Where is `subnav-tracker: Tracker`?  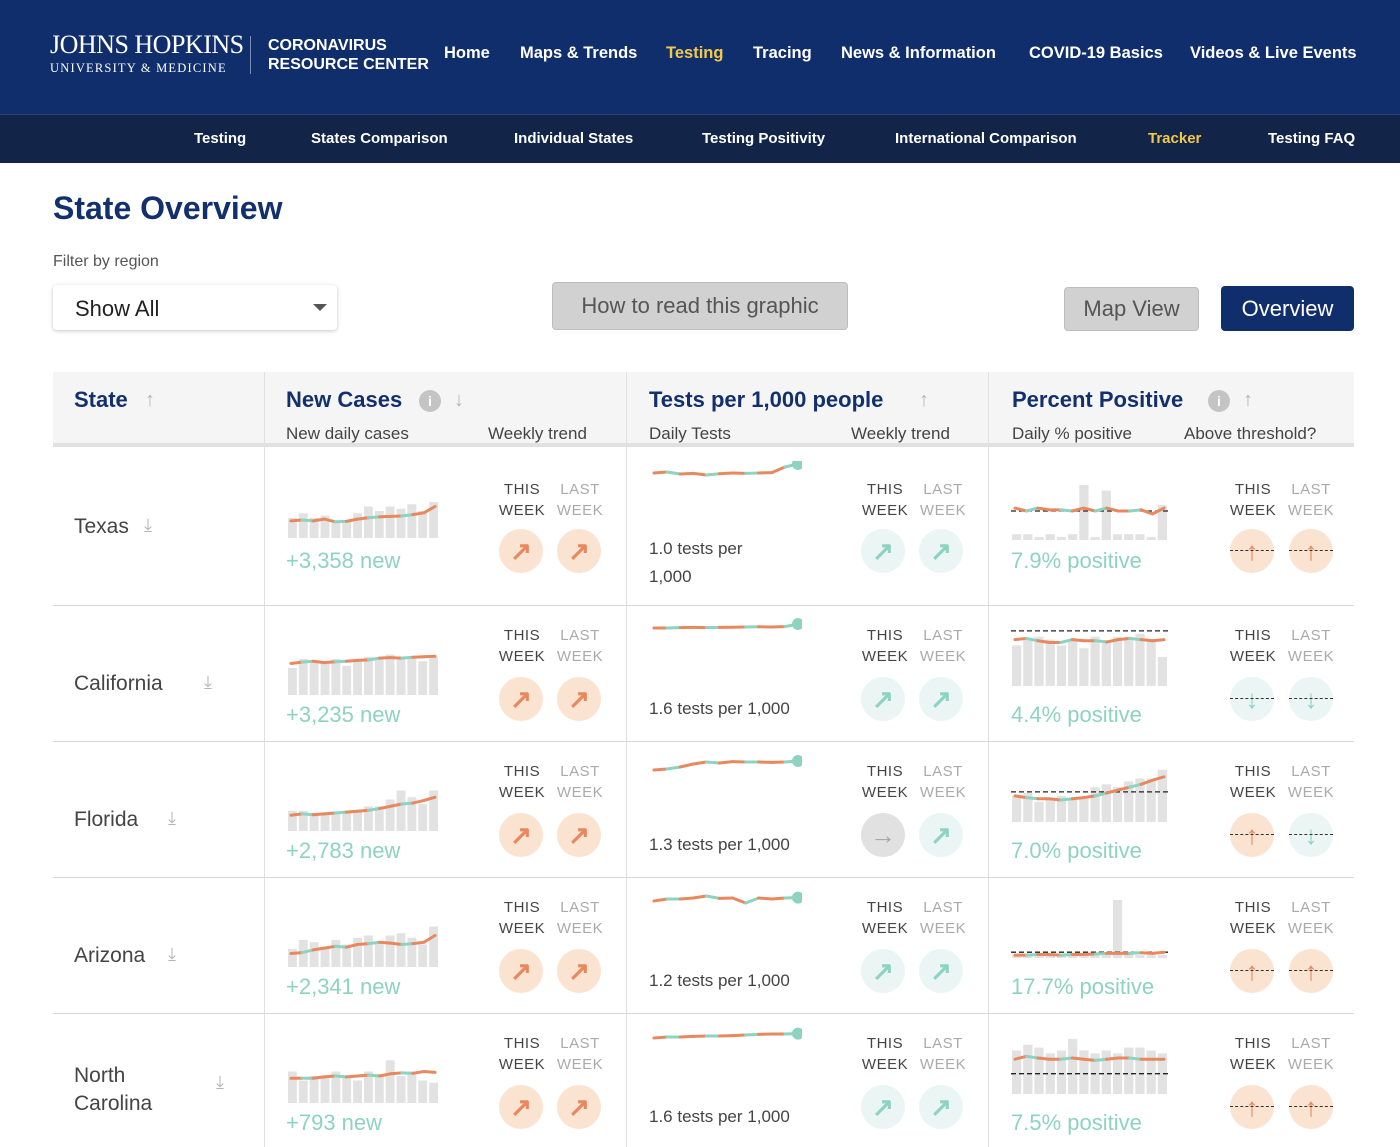
subnav-tracker: Tracker is located at coordinates (1175, 138).